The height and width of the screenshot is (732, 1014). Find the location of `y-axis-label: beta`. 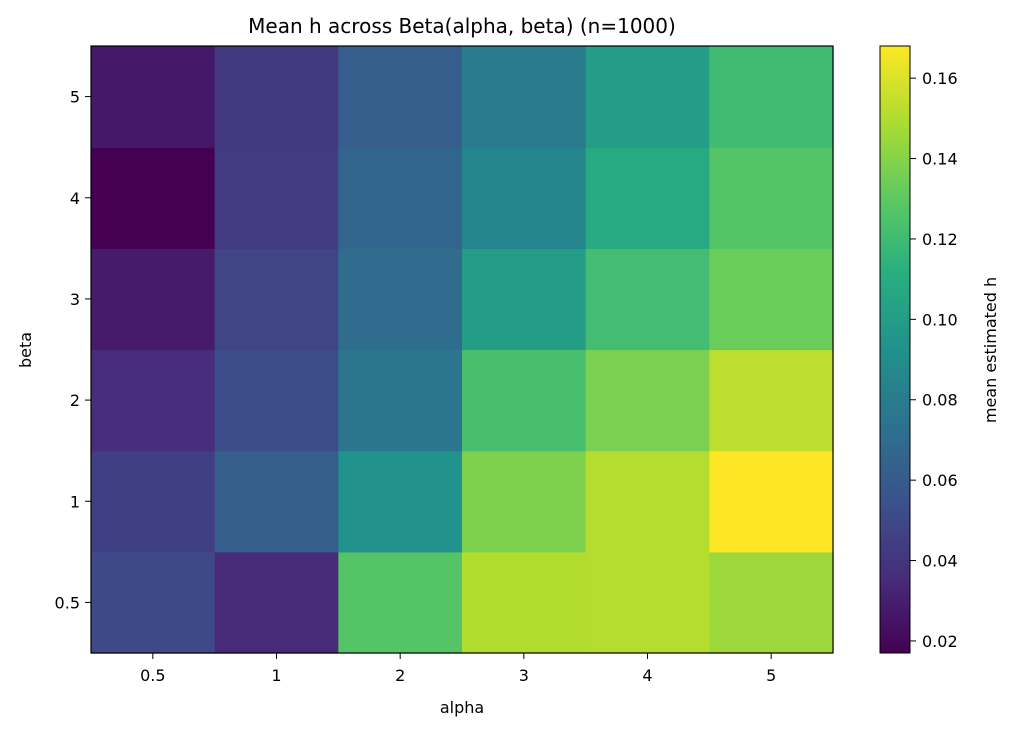

y-axis-label: beta is located at coordinates (25, 350).